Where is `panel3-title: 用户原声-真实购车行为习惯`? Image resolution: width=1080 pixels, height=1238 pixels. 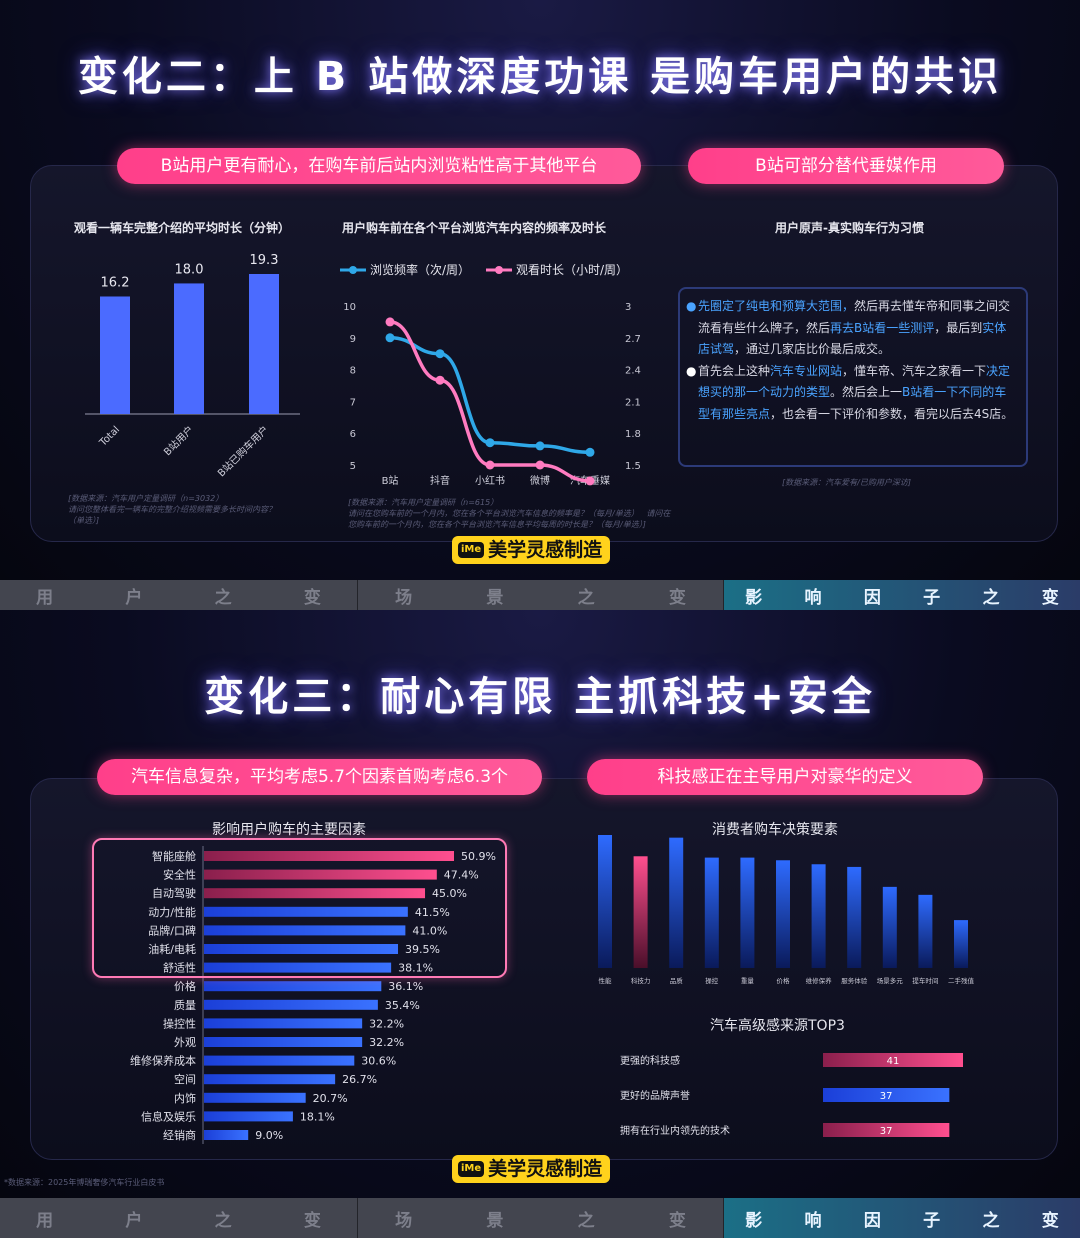 panel3-title: 用户原声-真实购车行为习惯 is located at coordinates (849, 228).